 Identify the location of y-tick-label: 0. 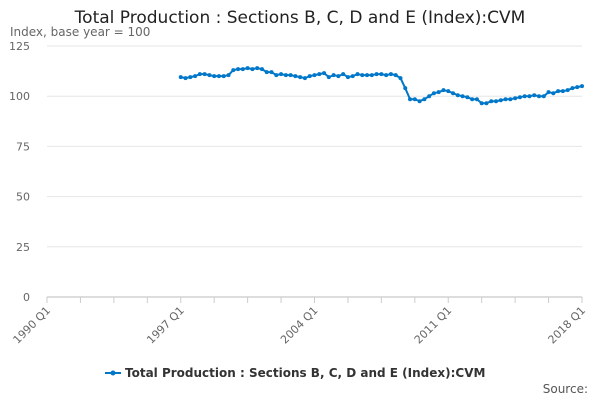
(26, 297).